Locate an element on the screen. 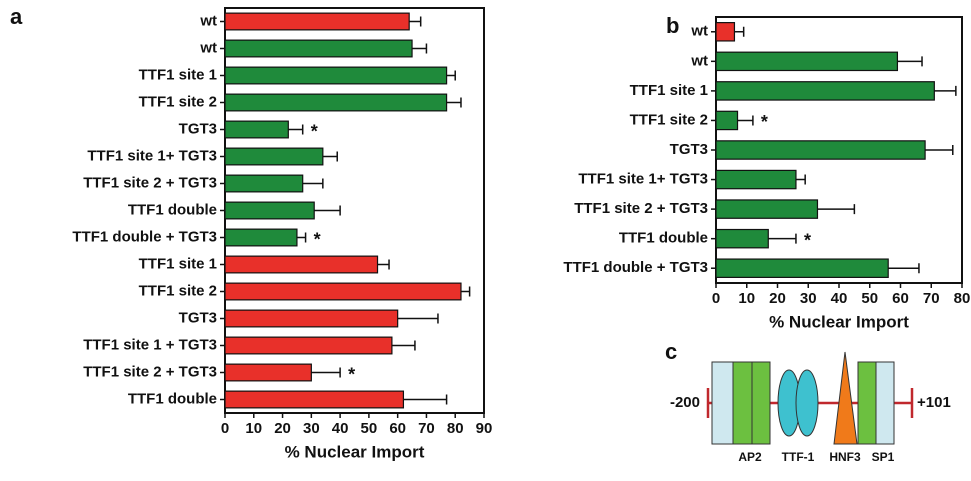 The image size is (971, 481). panel-label: c is located at coordinates (671, 351).